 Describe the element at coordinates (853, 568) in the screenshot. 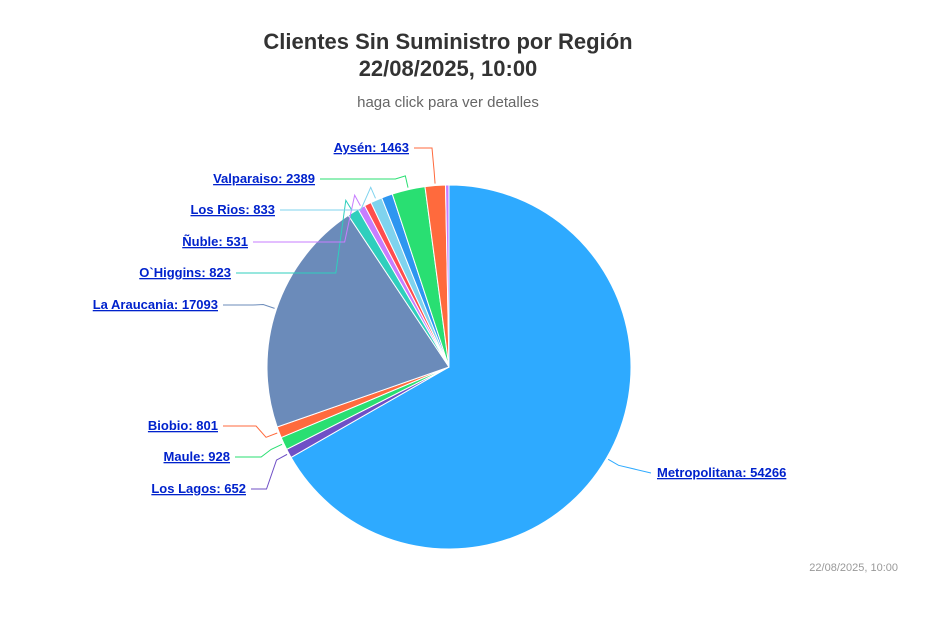

I see `footer-timestamp: 22/08/2025, 10:00` at that location.